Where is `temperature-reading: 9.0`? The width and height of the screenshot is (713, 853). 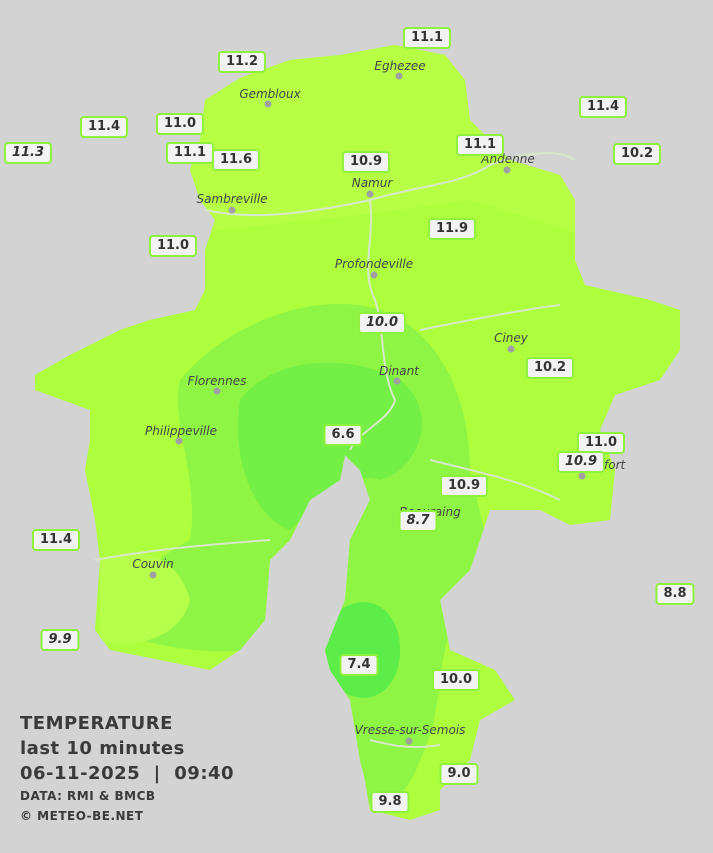 temperature-reading: 9.0 is located at coordinates (459, 774).